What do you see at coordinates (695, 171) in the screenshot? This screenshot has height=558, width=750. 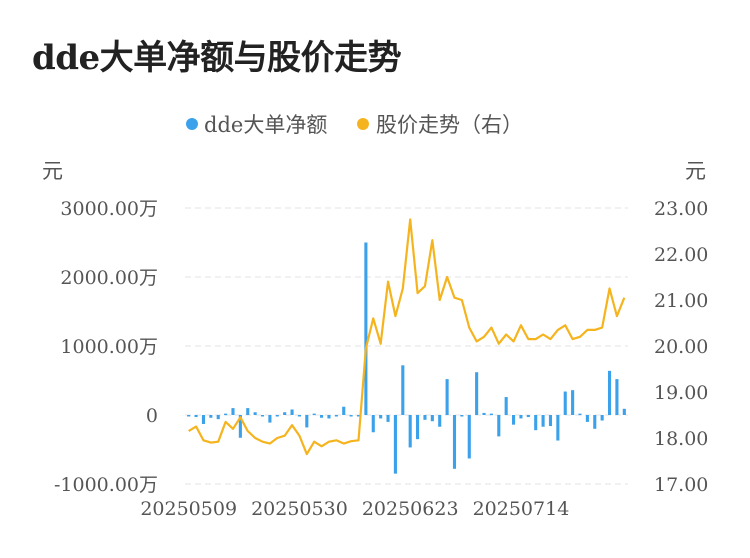 I see `right-axis-unit: 元` at bounding box center [695, 171].